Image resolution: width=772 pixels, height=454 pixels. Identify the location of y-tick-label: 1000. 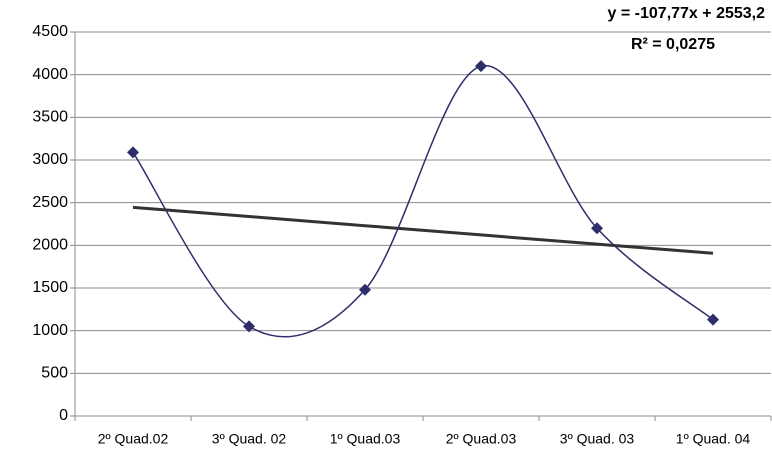
(50, 330).